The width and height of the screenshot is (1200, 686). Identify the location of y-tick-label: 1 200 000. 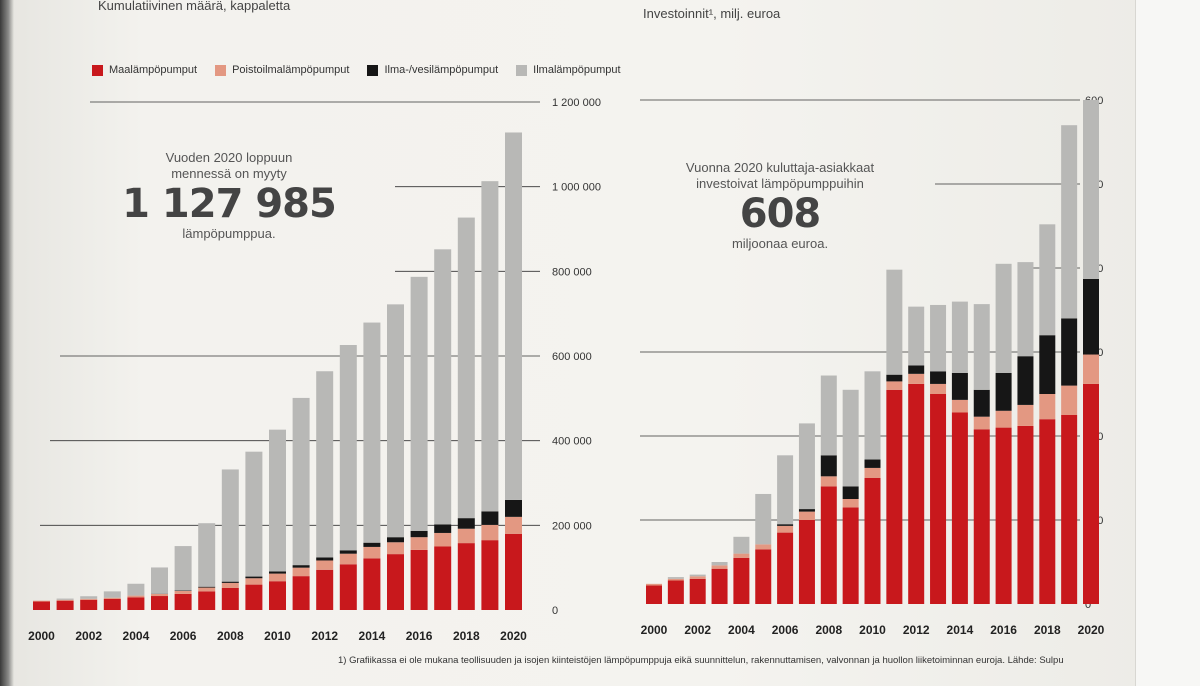
(576, 103).